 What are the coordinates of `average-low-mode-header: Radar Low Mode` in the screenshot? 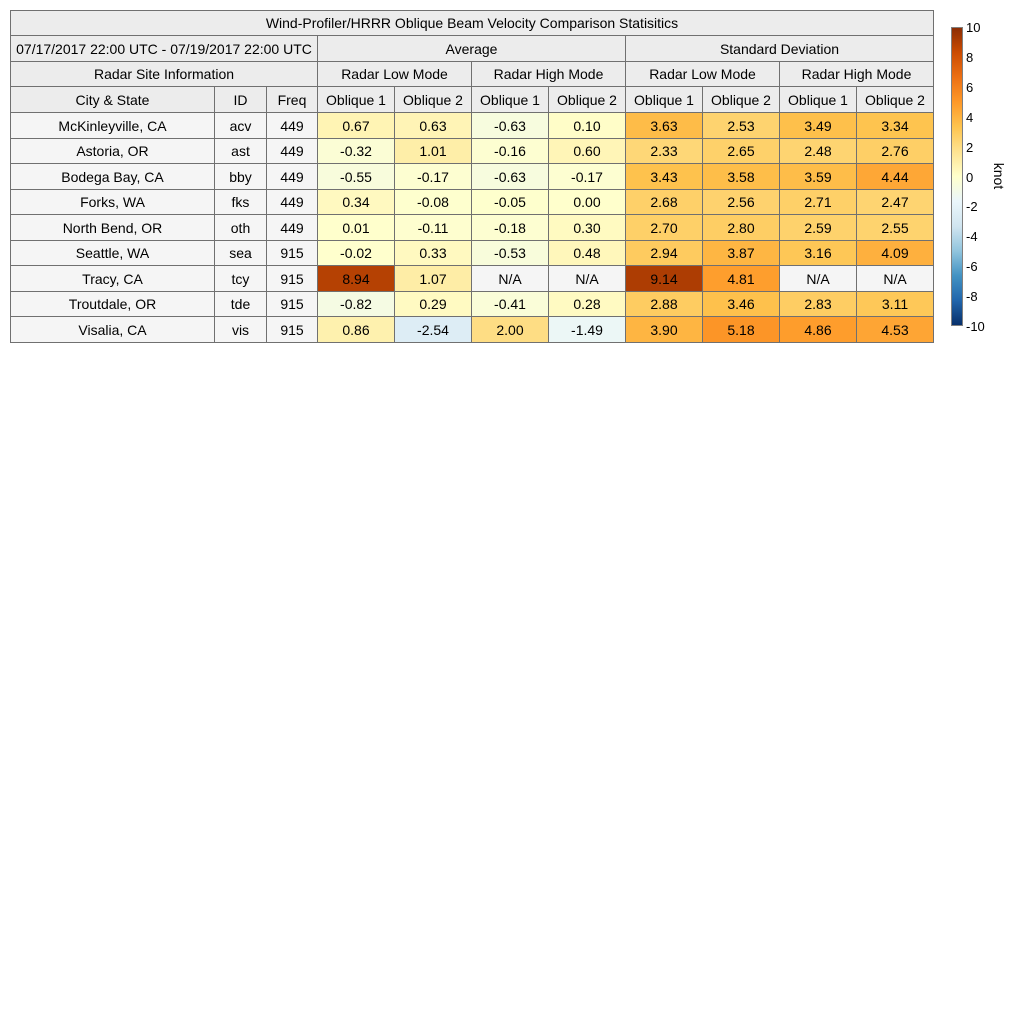 It's located at (394, 74).